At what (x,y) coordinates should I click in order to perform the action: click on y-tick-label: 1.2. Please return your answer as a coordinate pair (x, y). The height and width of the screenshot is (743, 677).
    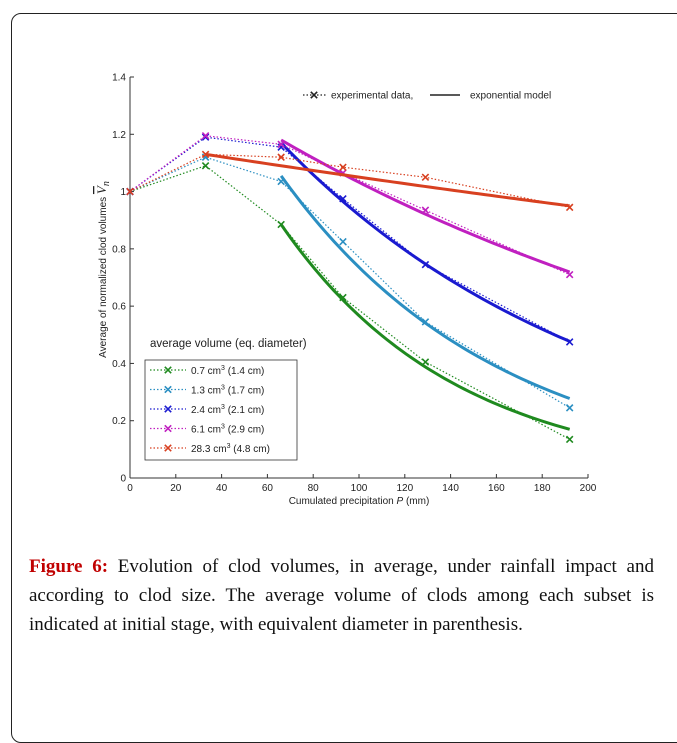
    Looking at the image, I should click on (119, 135).